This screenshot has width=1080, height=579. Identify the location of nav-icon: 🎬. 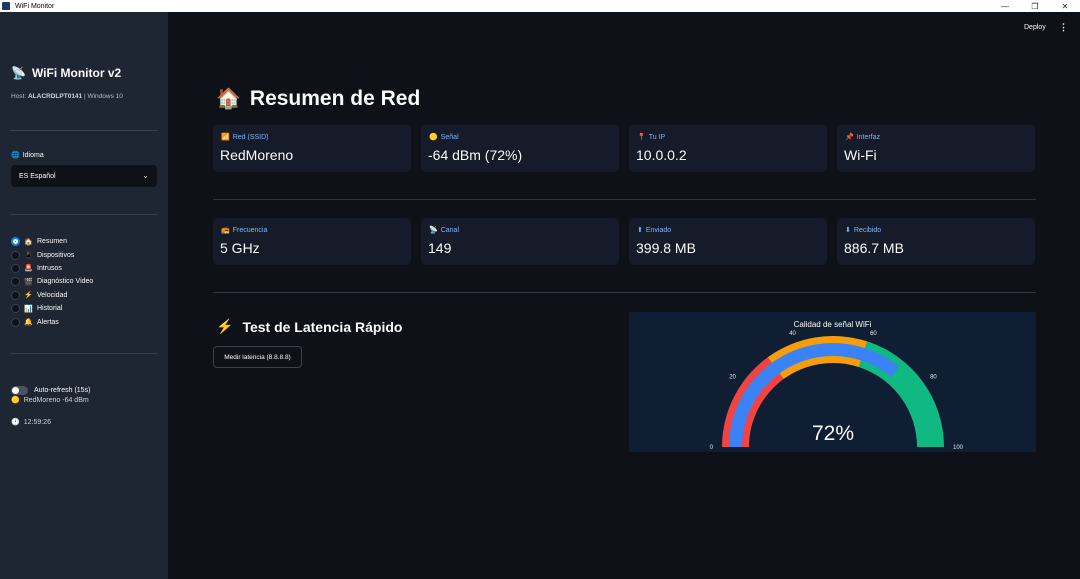
(28, 282).